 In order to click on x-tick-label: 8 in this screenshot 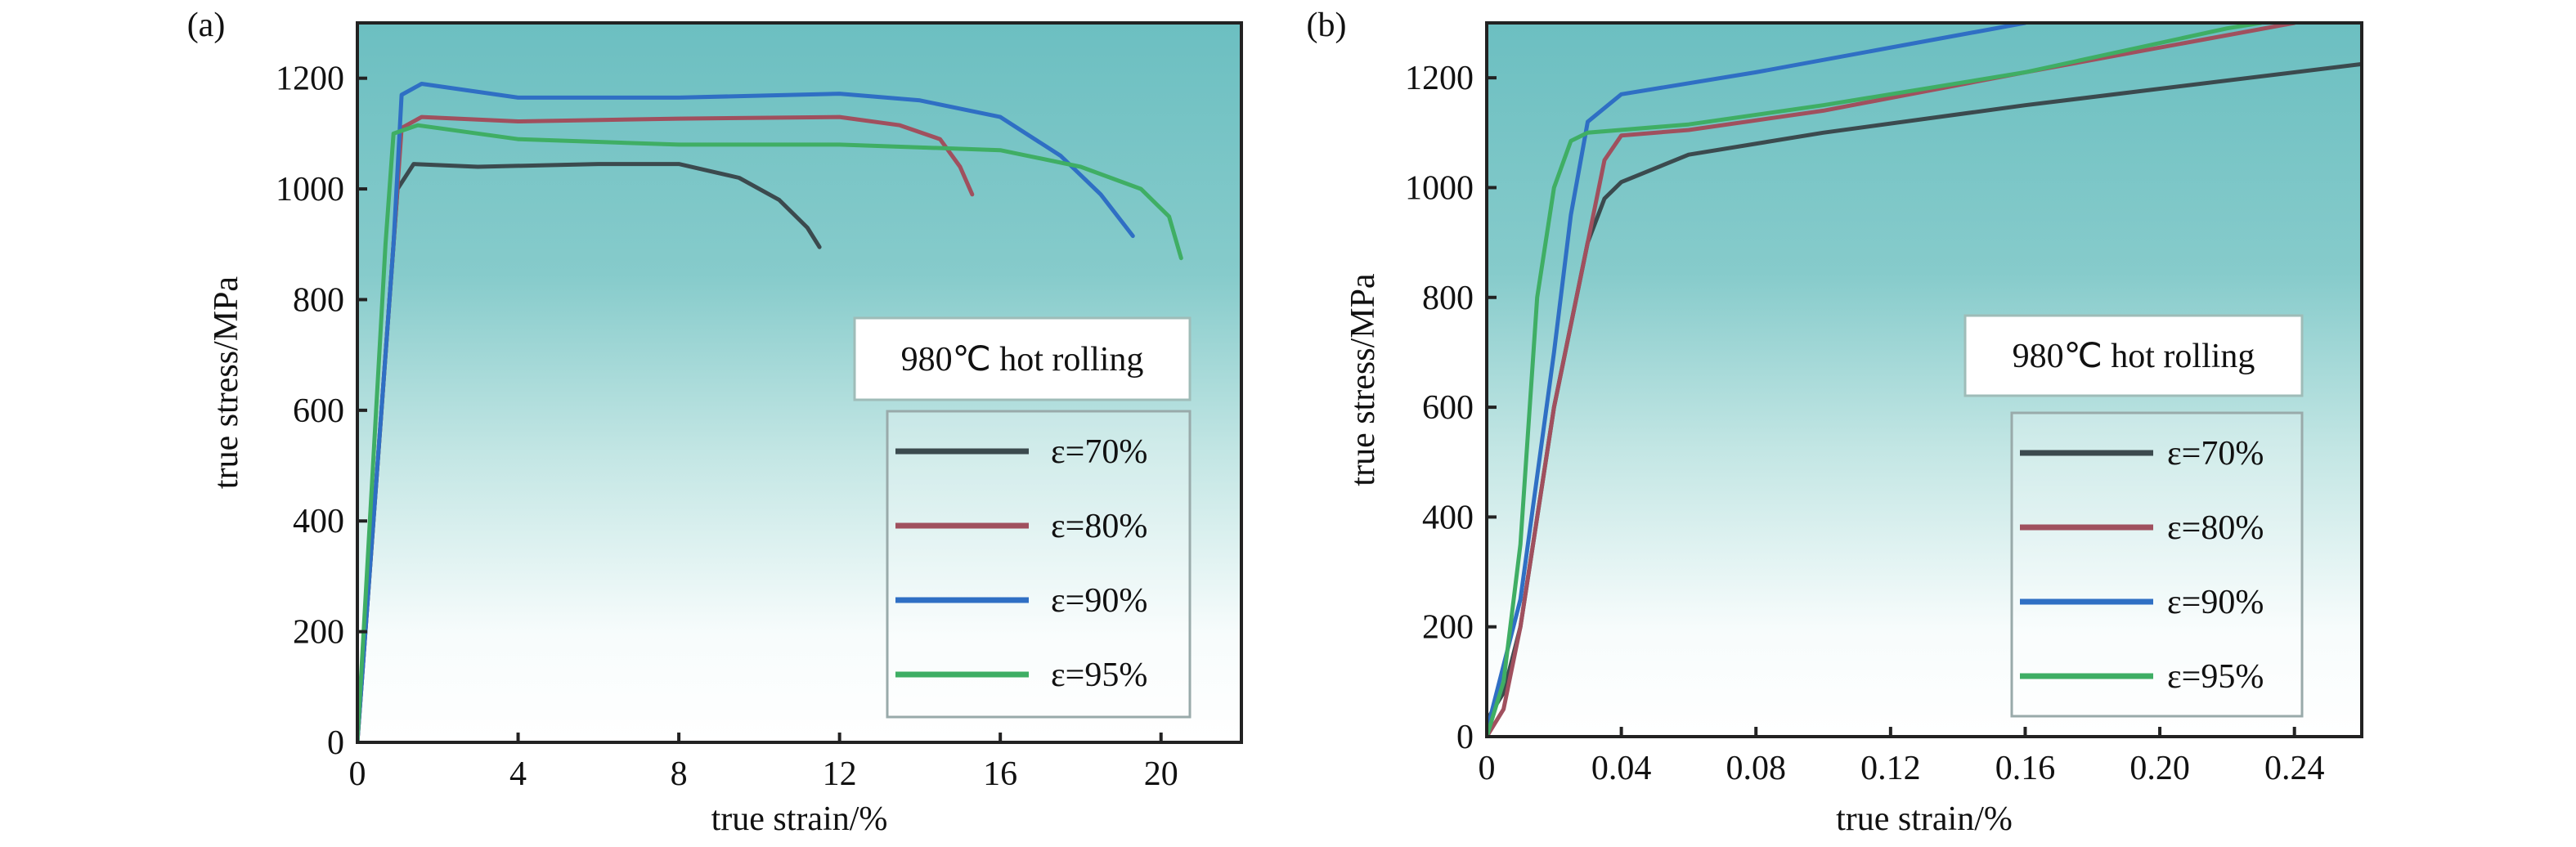, I will do `click(679, 774)`.